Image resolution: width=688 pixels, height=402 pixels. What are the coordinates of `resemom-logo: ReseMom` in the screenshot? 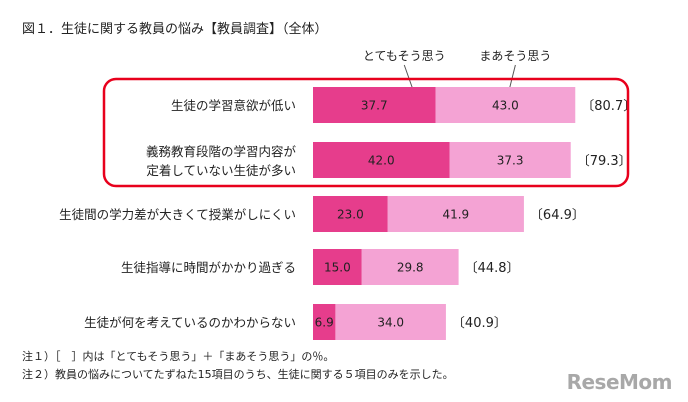 It's located at (619, 382).